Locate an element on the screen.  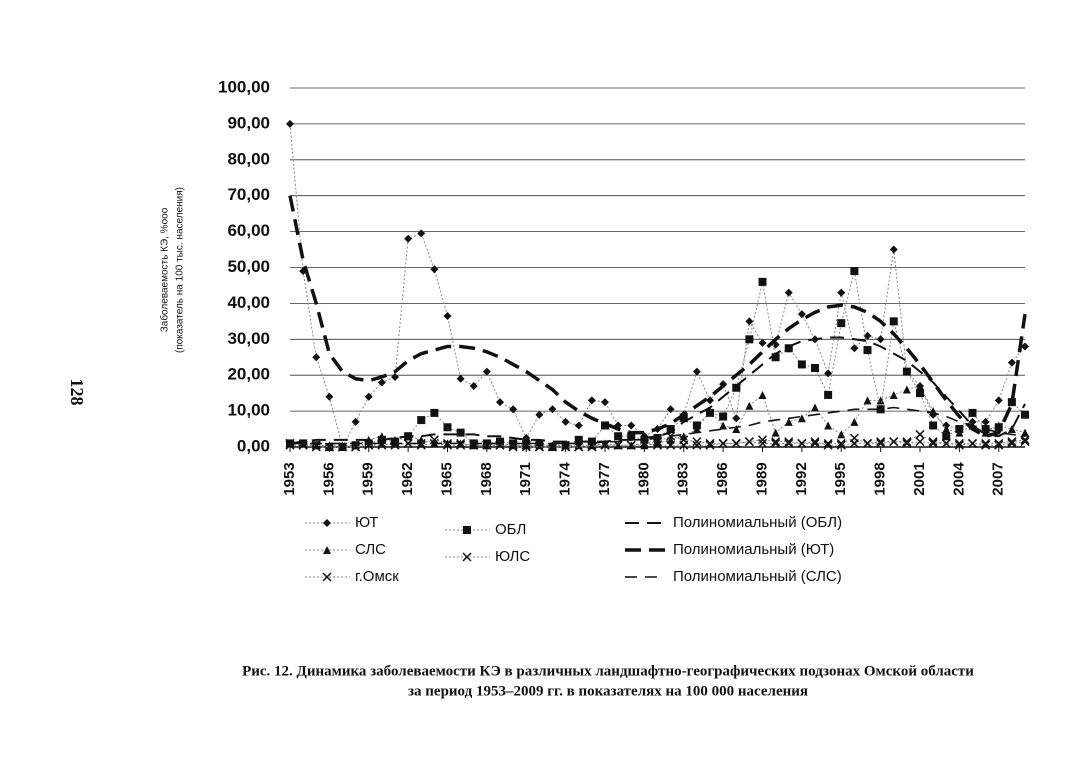
page-number: 128 is located at coordinates (77, 392).